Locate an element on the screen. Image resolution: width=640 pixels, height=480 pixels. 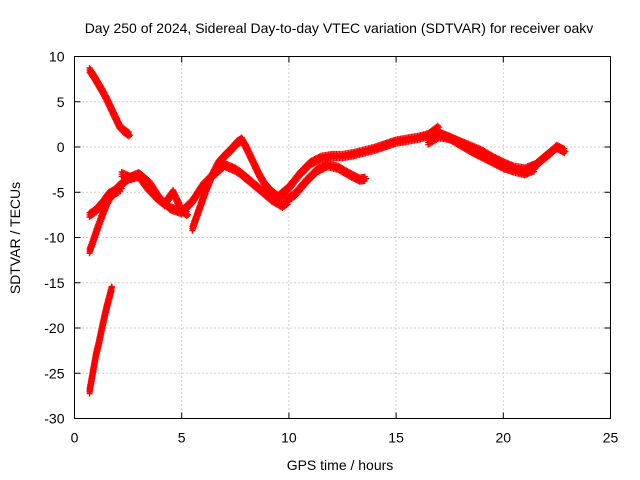
y-axis-label: SDTVAR / TECUs is located at coordinates (15, 238).